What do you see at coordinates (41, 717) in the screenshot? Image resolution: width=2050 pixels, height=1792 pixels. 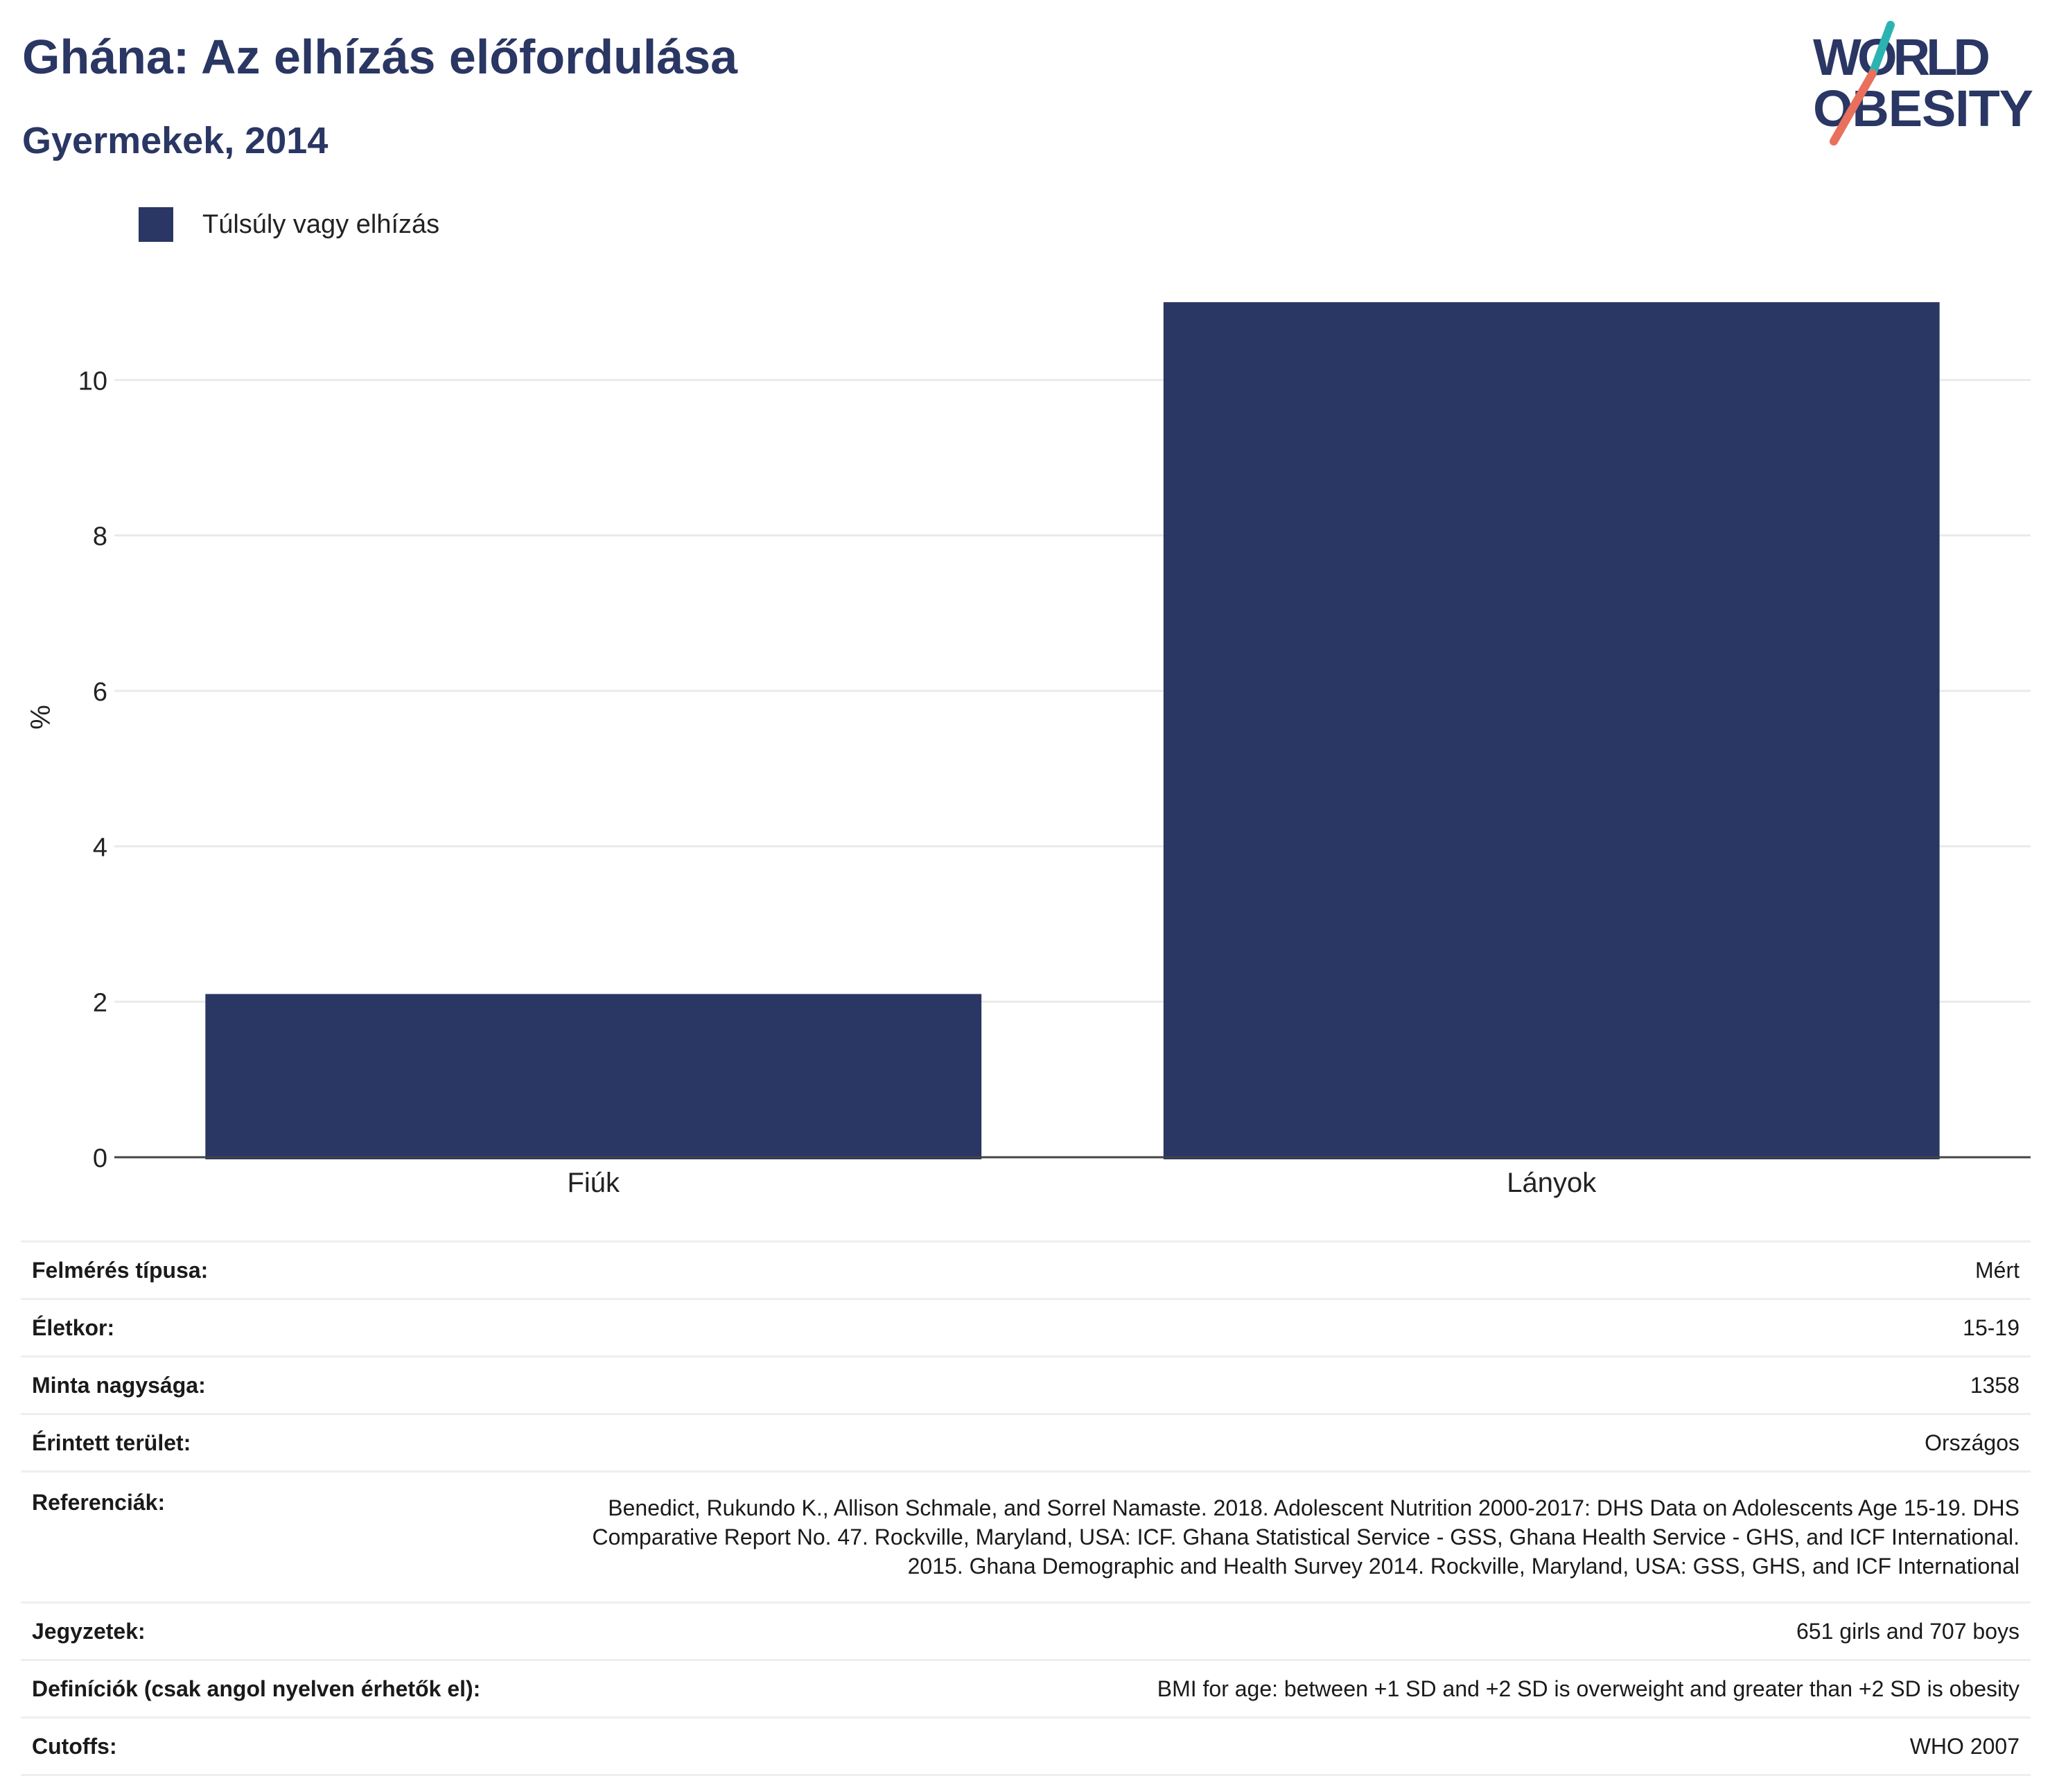 I see `y-axis-label: %` at bounding box center [41, 717].